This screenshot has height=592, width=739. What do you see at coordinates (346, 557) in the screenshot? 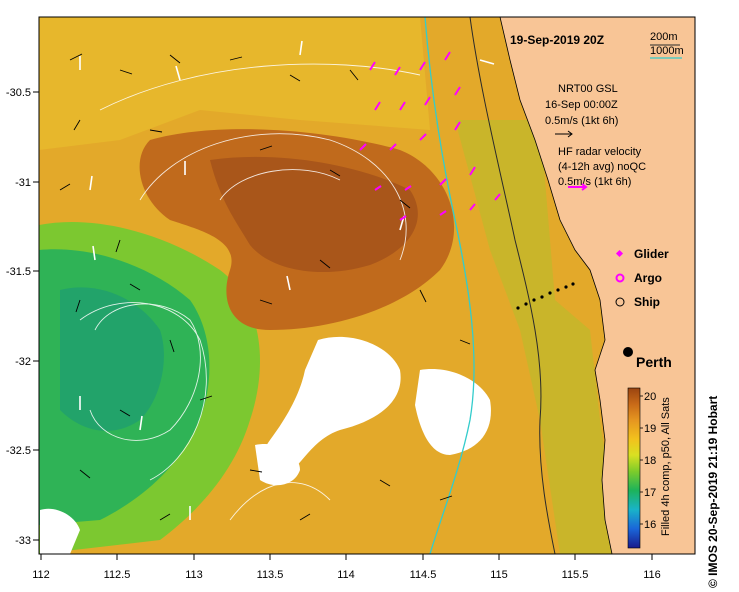
I see `x-axis` at bounding box center [346, 557].